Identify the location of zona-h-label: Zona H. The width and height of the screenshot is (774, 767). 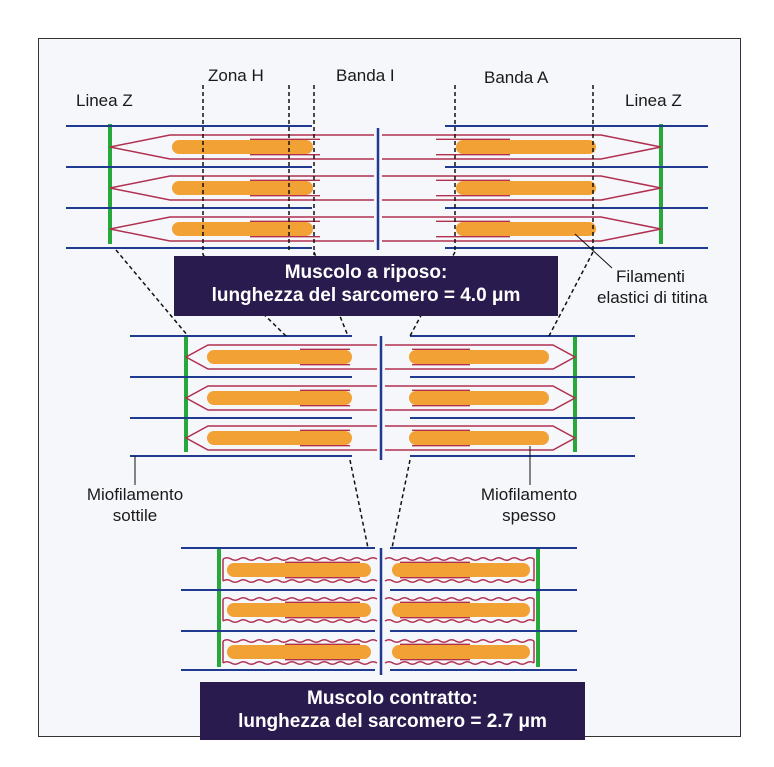
(236, 75).